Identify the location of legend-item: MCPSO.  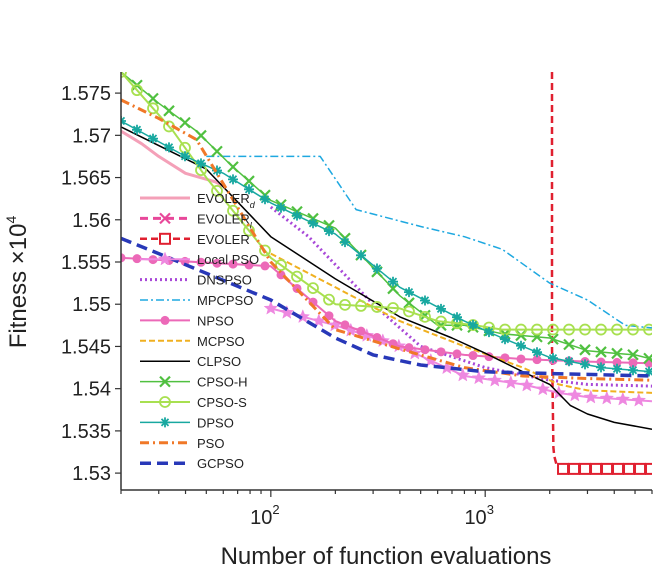
(192, 341).